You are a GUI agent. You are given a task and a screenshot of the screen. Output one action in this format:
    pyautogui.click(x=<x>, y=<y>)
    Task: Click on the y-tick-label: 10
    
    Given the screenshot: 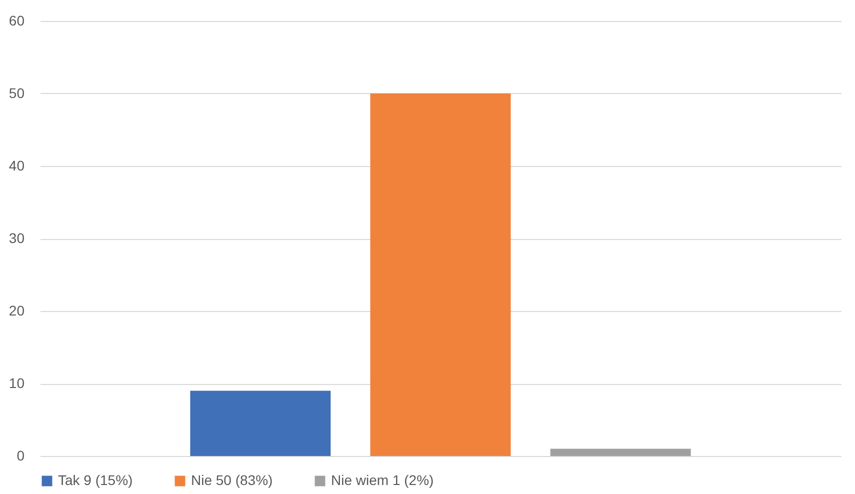 What is the action you would take?
    pyautogui.click(x=16, y=383)
    